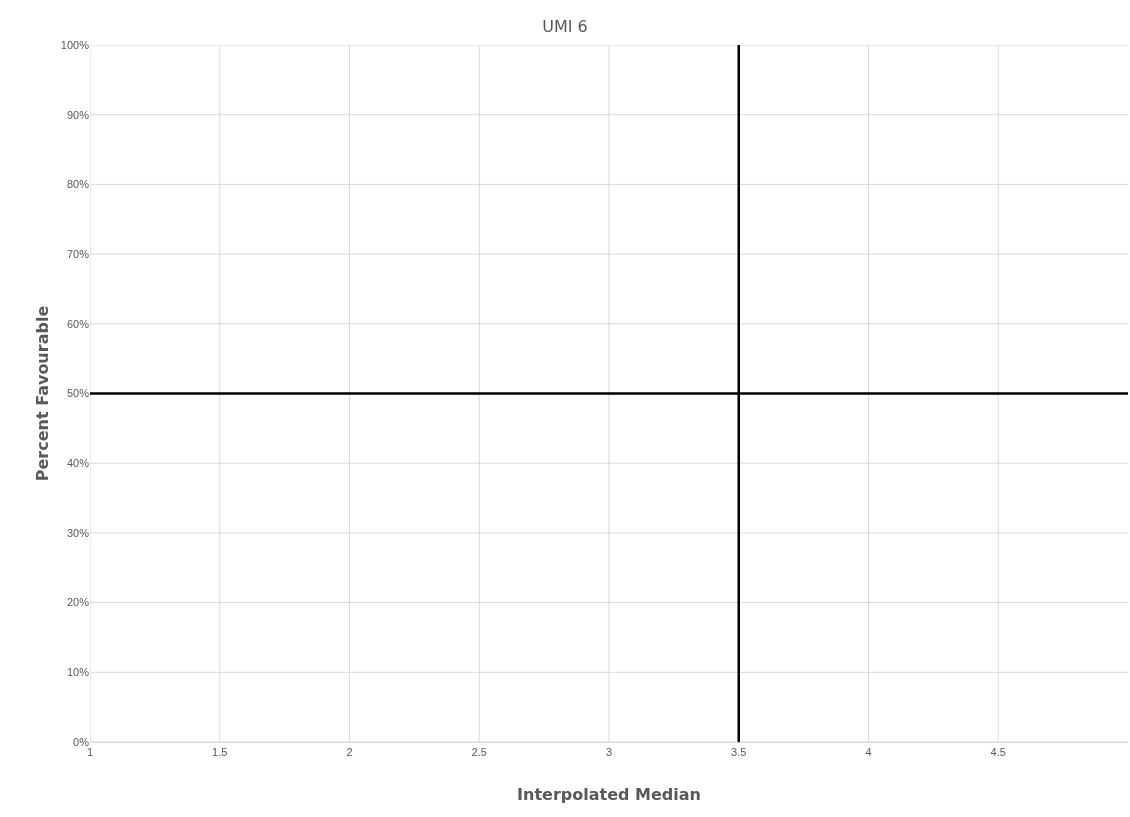 The height and width of the screenshot is (817, 1130). What do you see at coordinates (78, 184) in the screenshot?
I see `y-tick-label: 80%` at bounding box center [78, 184].